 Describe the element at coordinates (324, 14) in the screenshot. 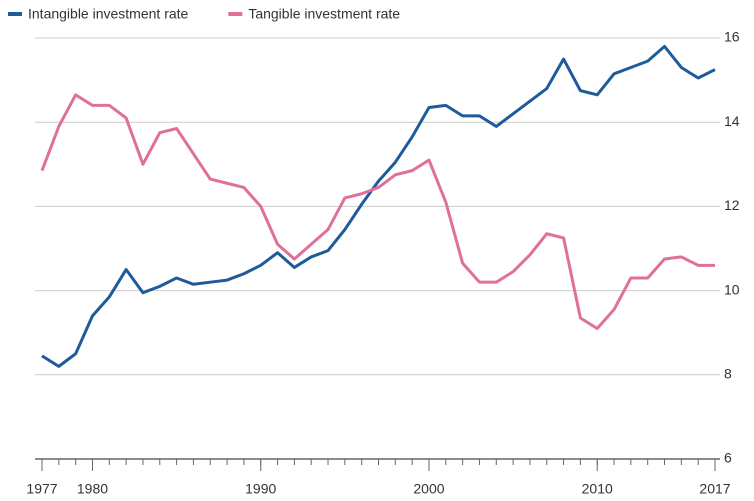

I see `legend-label: Tangible investment rate` at that location.